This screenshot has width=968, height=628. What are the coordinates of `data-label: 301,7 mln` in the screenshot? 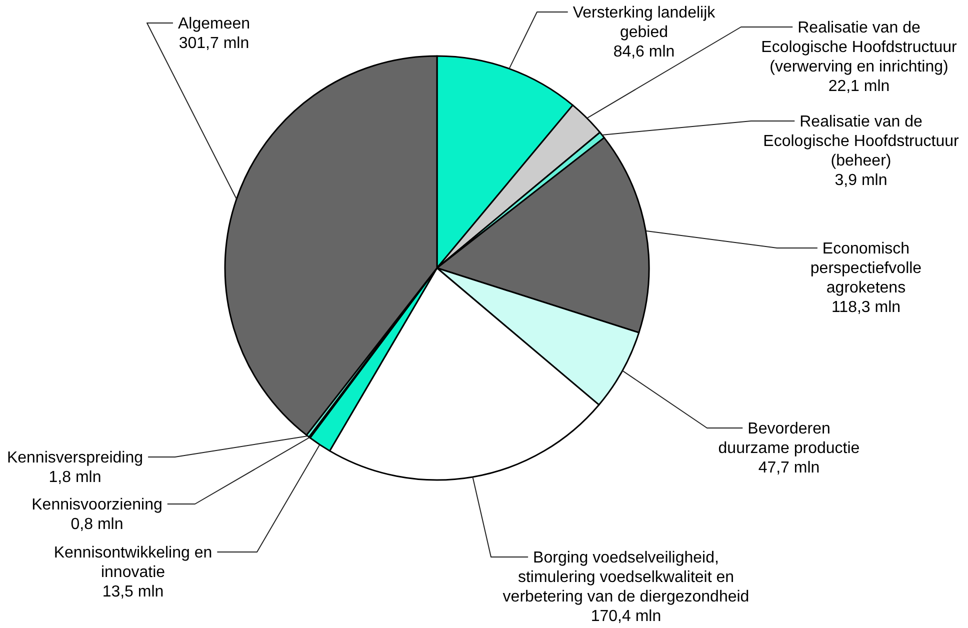 It's located at (214, 43).